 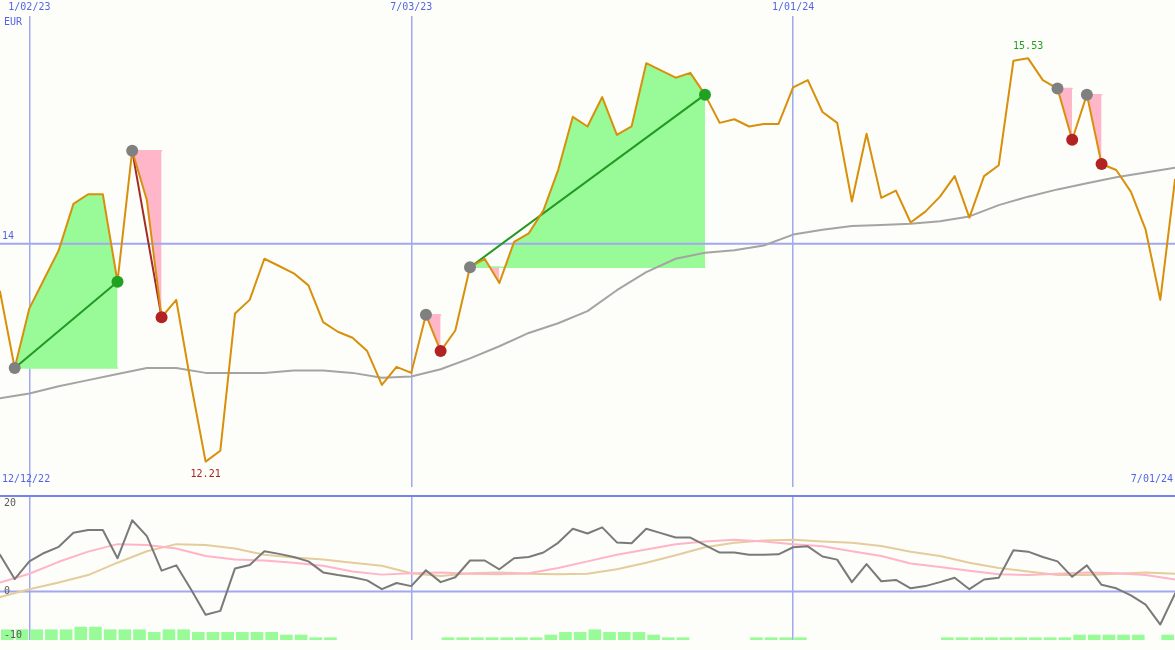 What do you see at coordinates (8, 236) in the screenshot?
I see `annotation: 14` at bounding box center [8, 236].